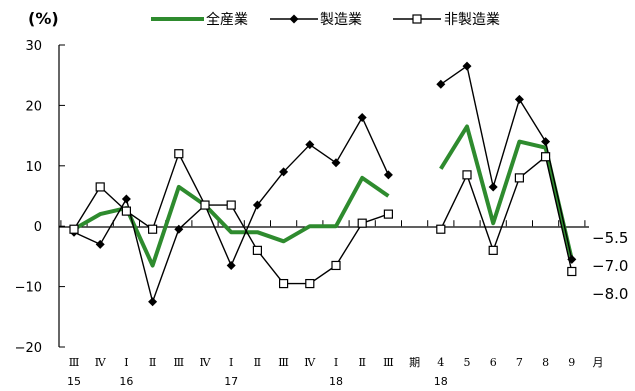  I want to click on x-category-label: 7, so click(519, 362).